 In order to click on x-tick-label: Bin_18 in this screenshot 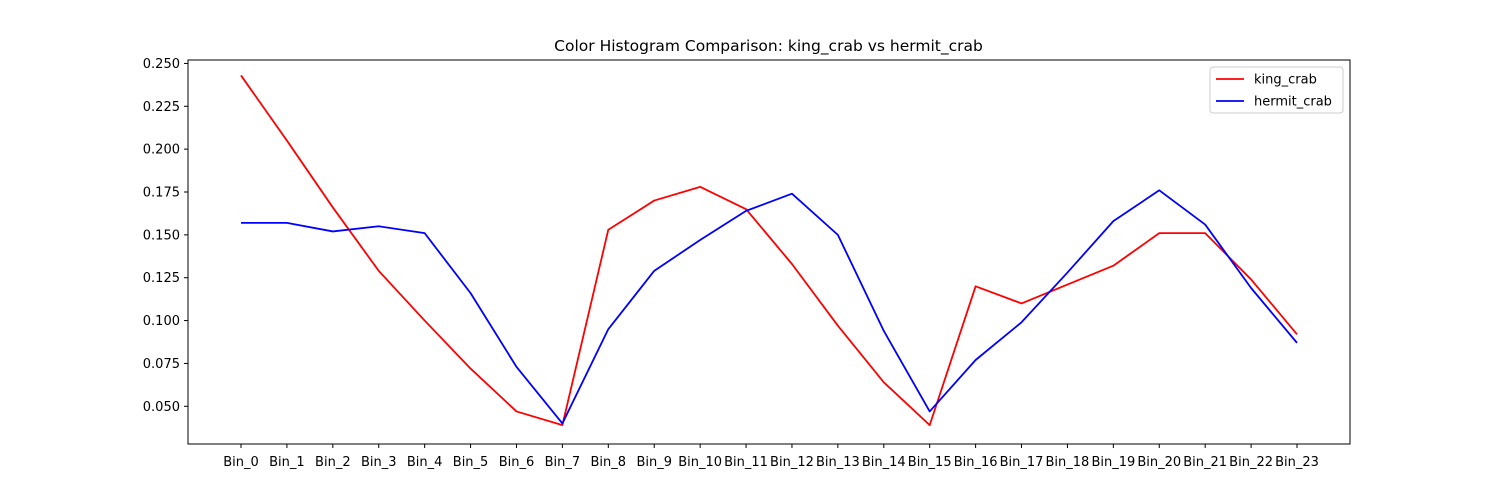, I will do `click(1068, 462)`.